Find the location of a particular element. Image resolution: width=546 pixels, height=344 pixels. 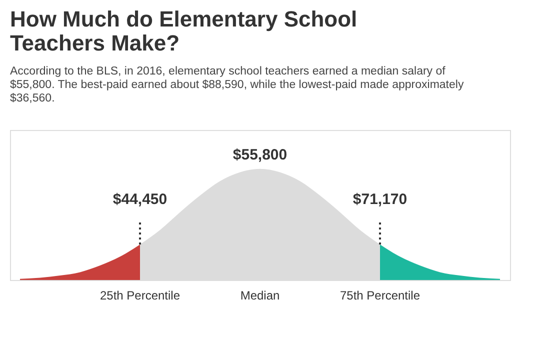

x-tick-label: 75th Percentile is located at coordinates (380, 295).